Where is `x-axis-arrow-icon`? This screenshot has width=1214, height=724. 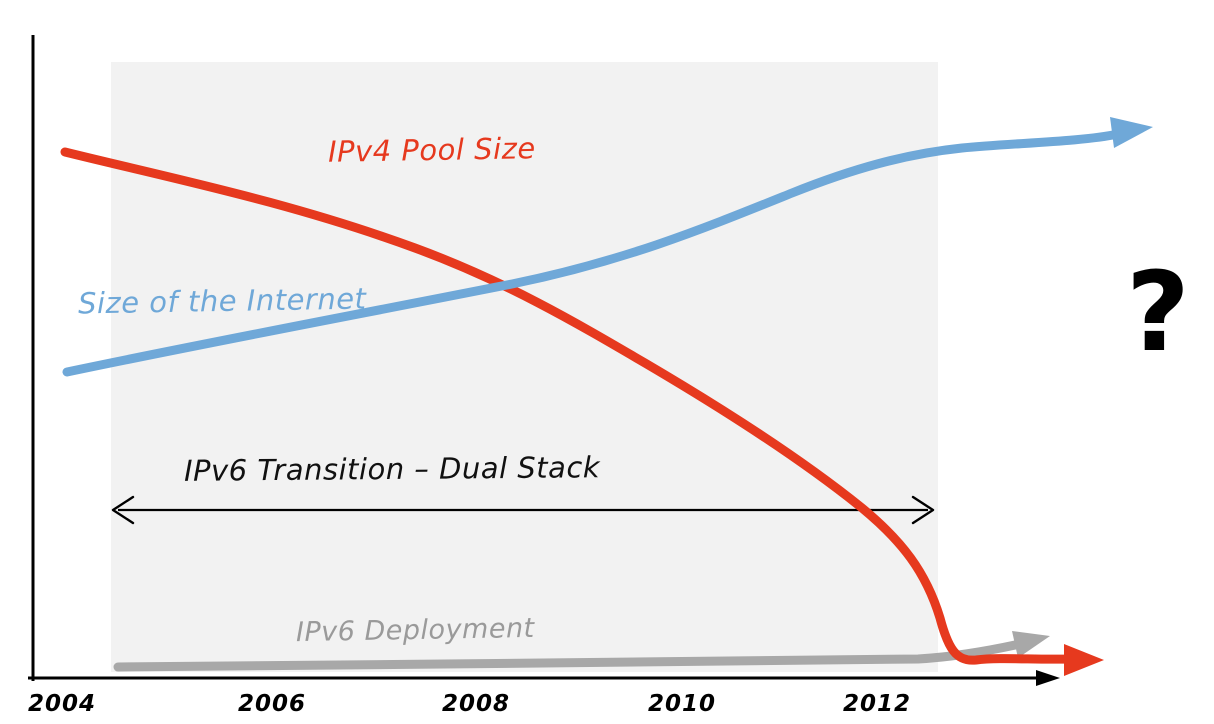
x-axis-arrow-icon is located at coordinates (1048, 678).